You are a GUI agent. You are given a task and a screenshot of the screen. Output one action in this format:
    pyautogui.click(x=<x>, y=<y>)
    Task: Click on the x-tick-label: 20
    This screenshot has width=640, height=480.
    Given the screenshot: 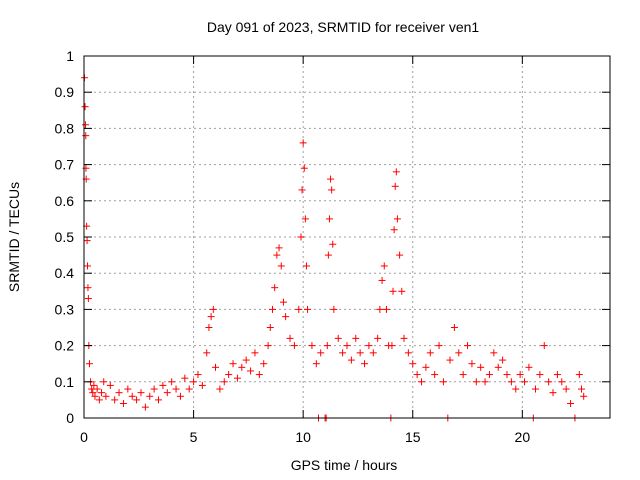 What is the action you would take?
    pyautogui.click(x=523, y=437)
    